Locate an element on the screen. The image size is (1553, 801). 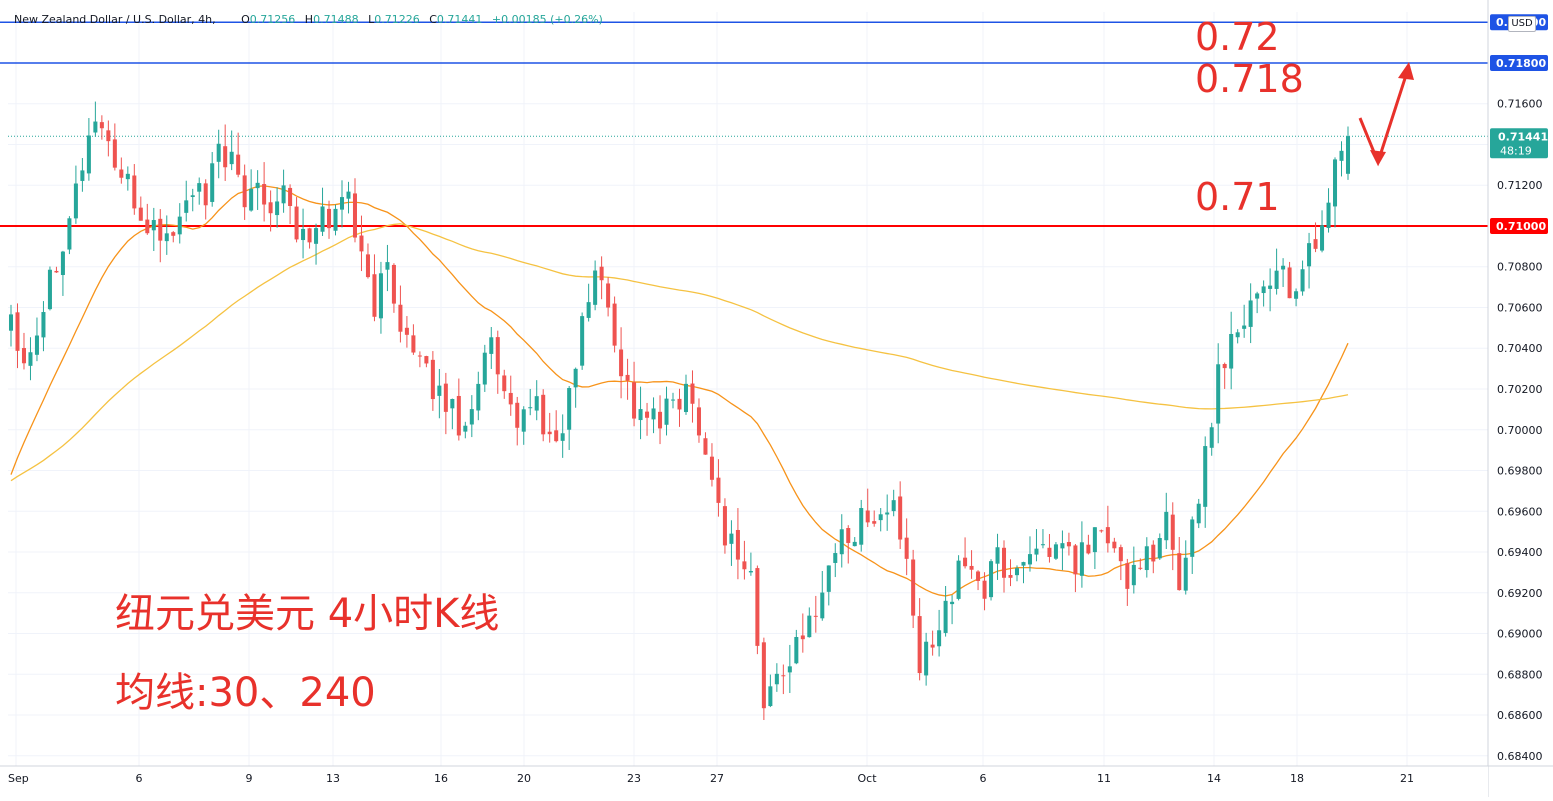
arrow-head-down is located at coordinates (1378, 158).